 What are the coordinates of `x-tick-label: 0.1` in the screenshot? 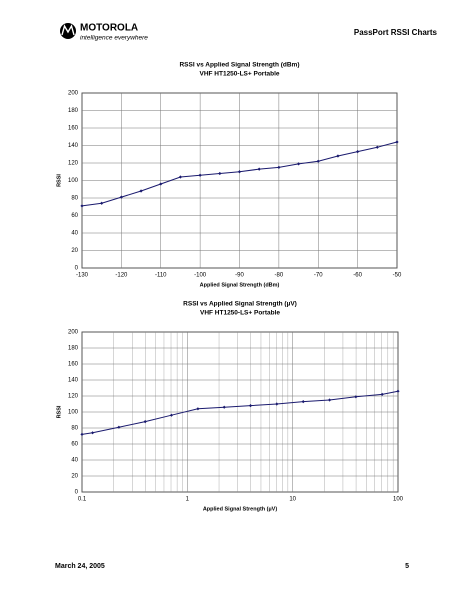 It's located at (82, 500).